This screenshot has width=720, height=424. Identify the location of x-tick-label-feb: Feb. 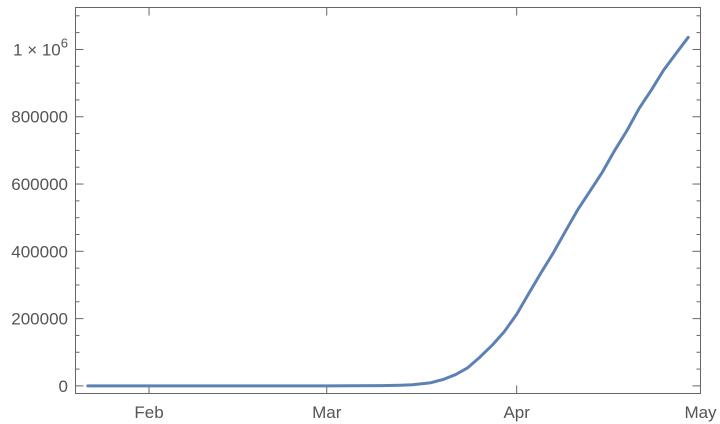
(148, 412).